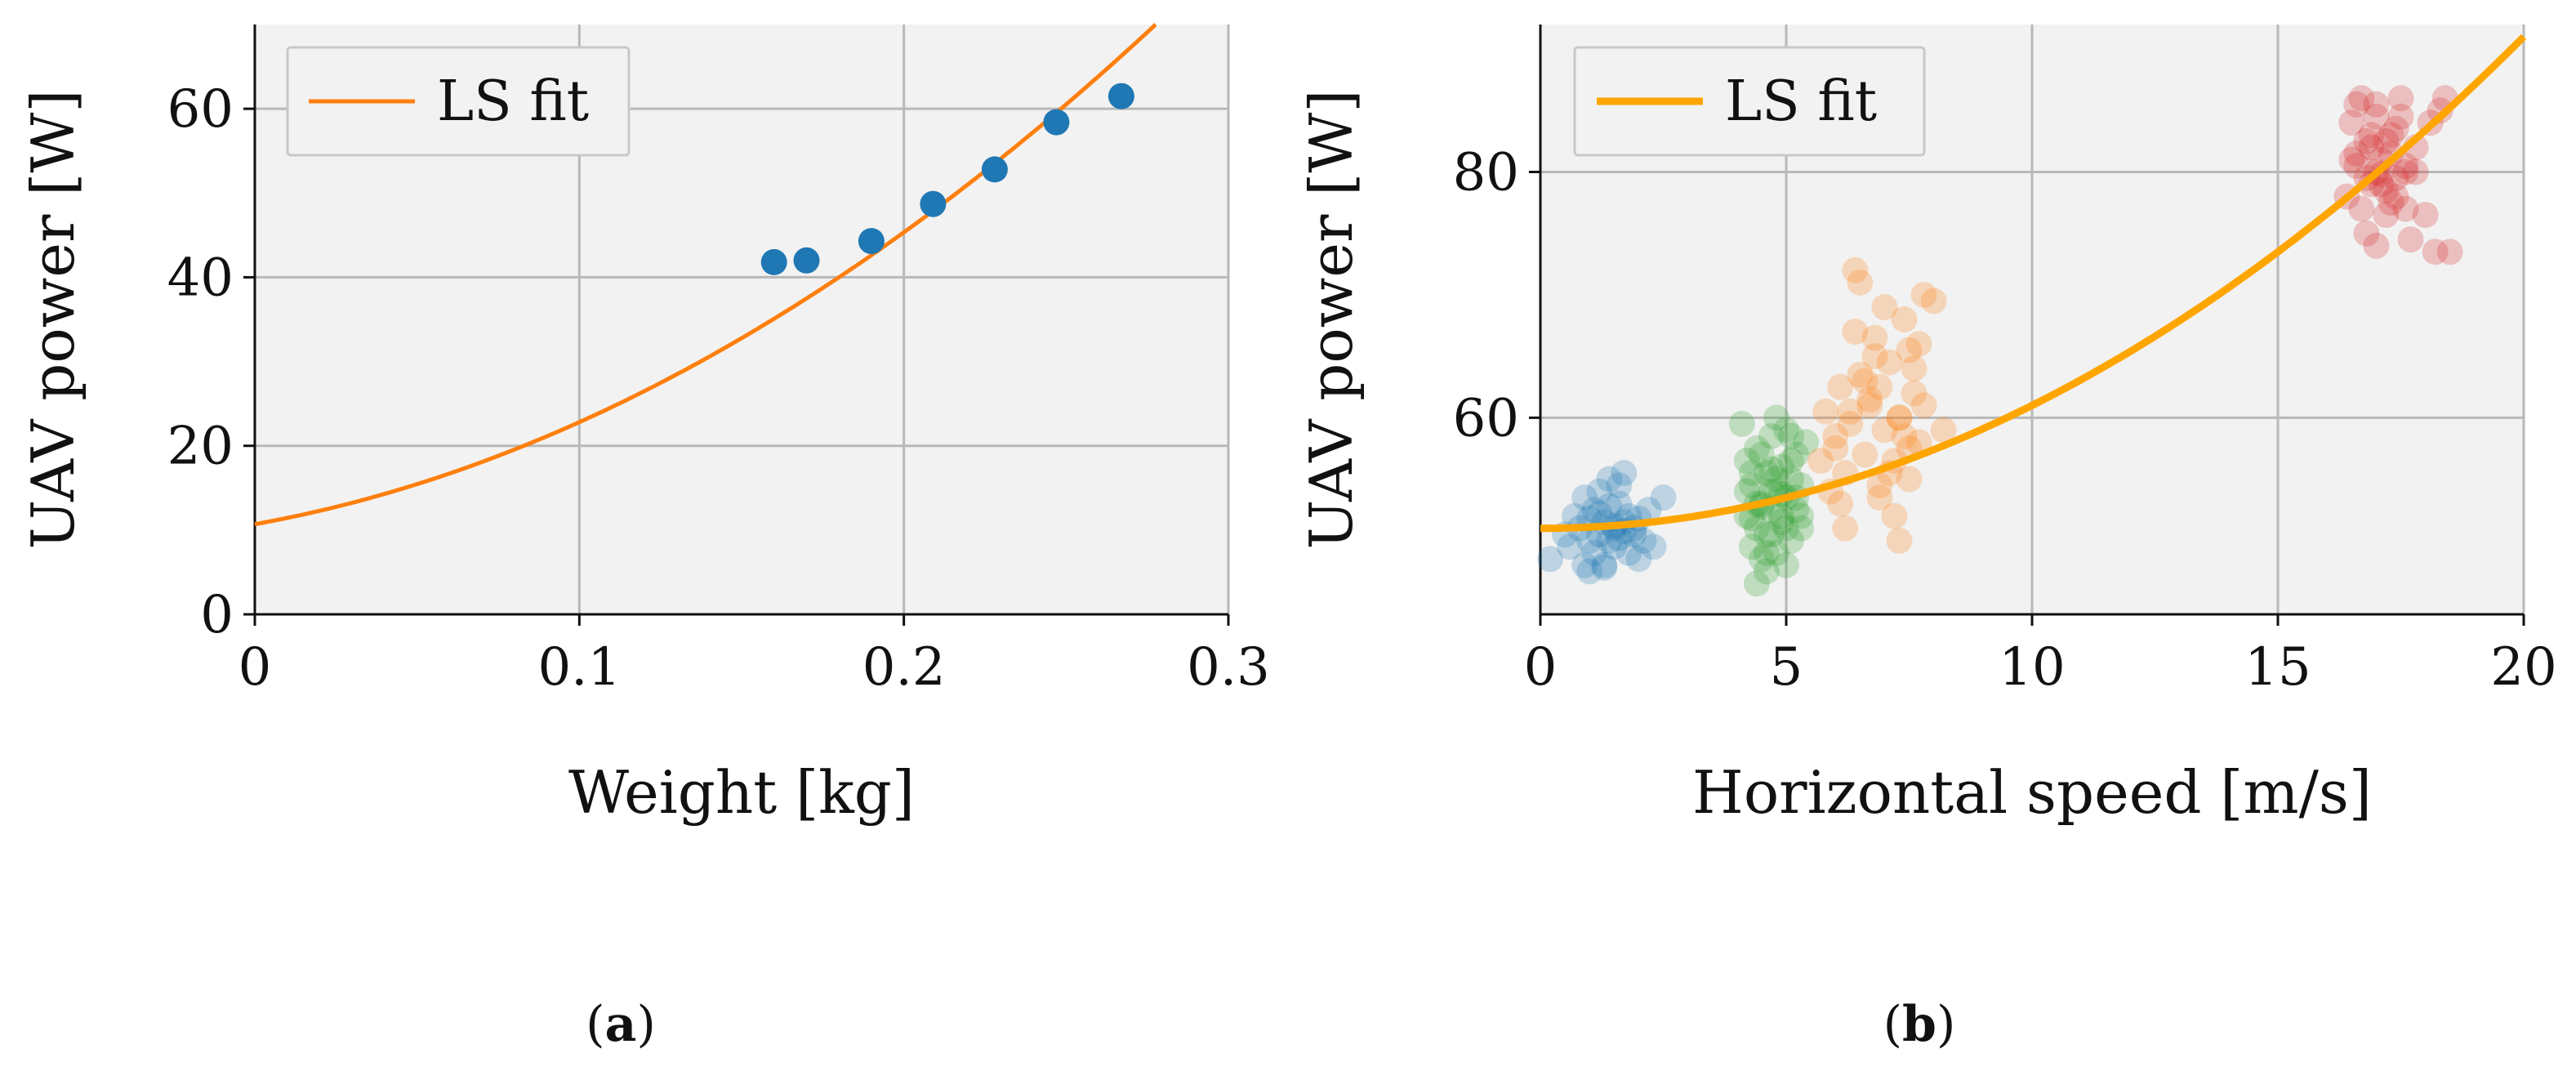  What do you see at coordinates (1801, 102) in the screenshot?
I see `panel-b-legend-label: LS fit` at bounding box center [1801, 102].